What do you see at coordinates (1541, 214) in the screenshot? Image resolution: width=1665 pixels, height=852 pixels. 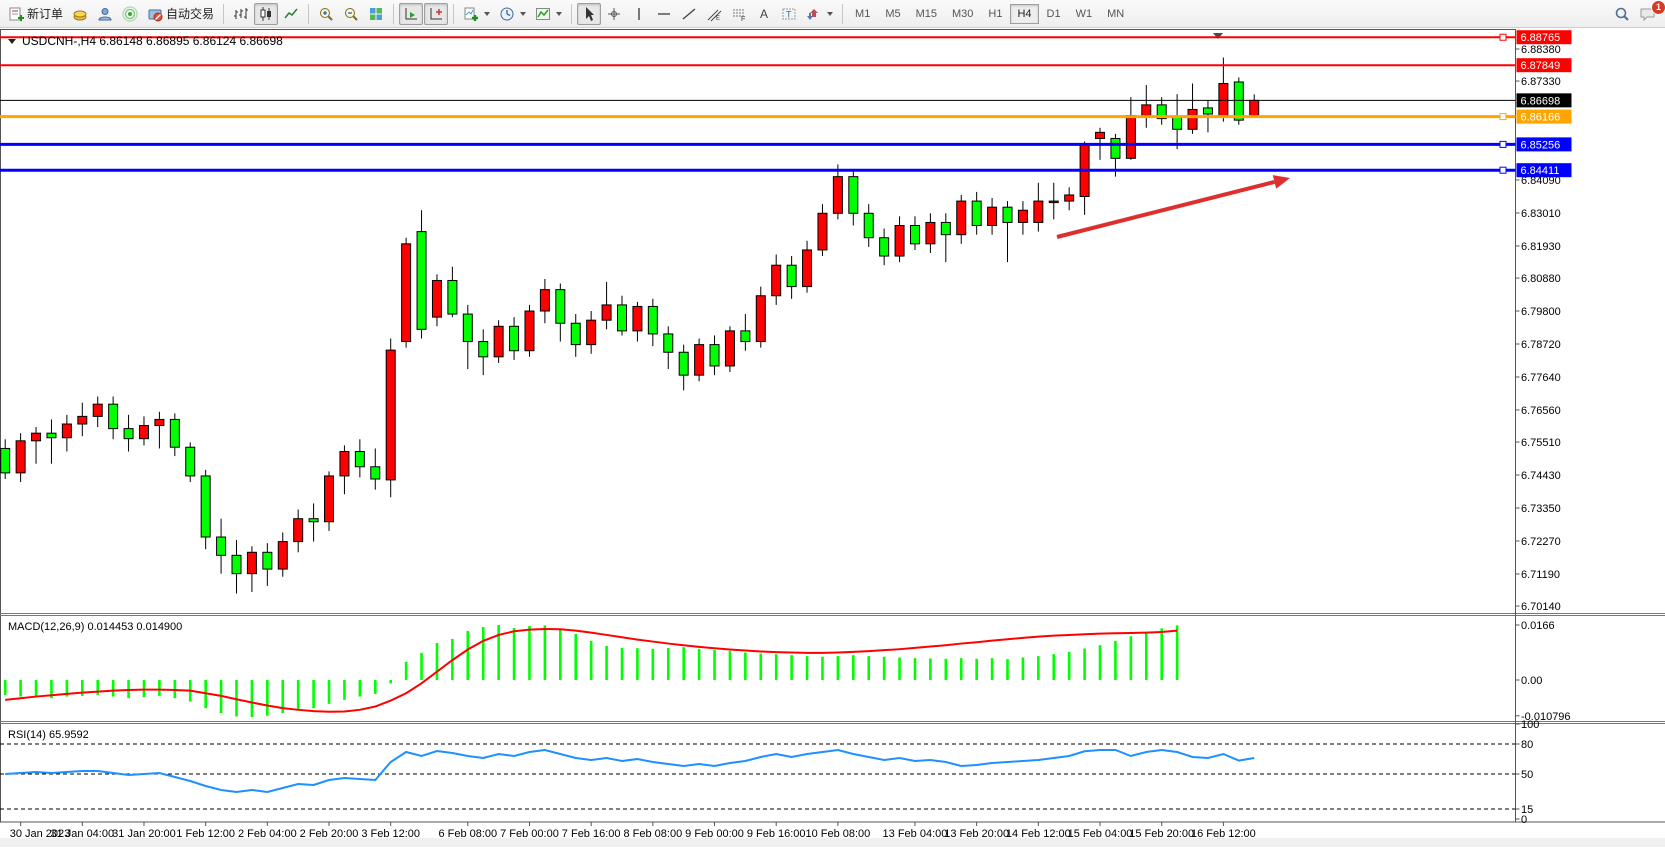 I see `svg-text: 6.83010` at bounding box center [1541, 214].